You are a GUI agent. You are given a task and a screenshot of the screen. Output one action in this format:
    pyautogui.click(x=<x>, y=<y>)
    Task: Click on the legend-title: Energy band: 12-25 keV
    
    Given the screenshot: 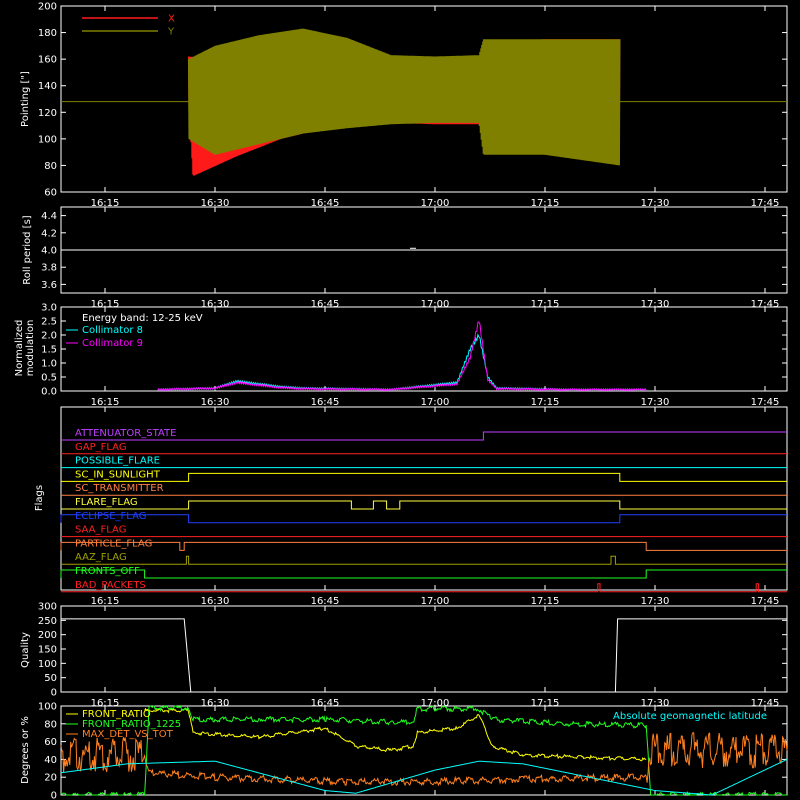 What is the action you would take?
    pyautogui.click(x=142, y=318)
    